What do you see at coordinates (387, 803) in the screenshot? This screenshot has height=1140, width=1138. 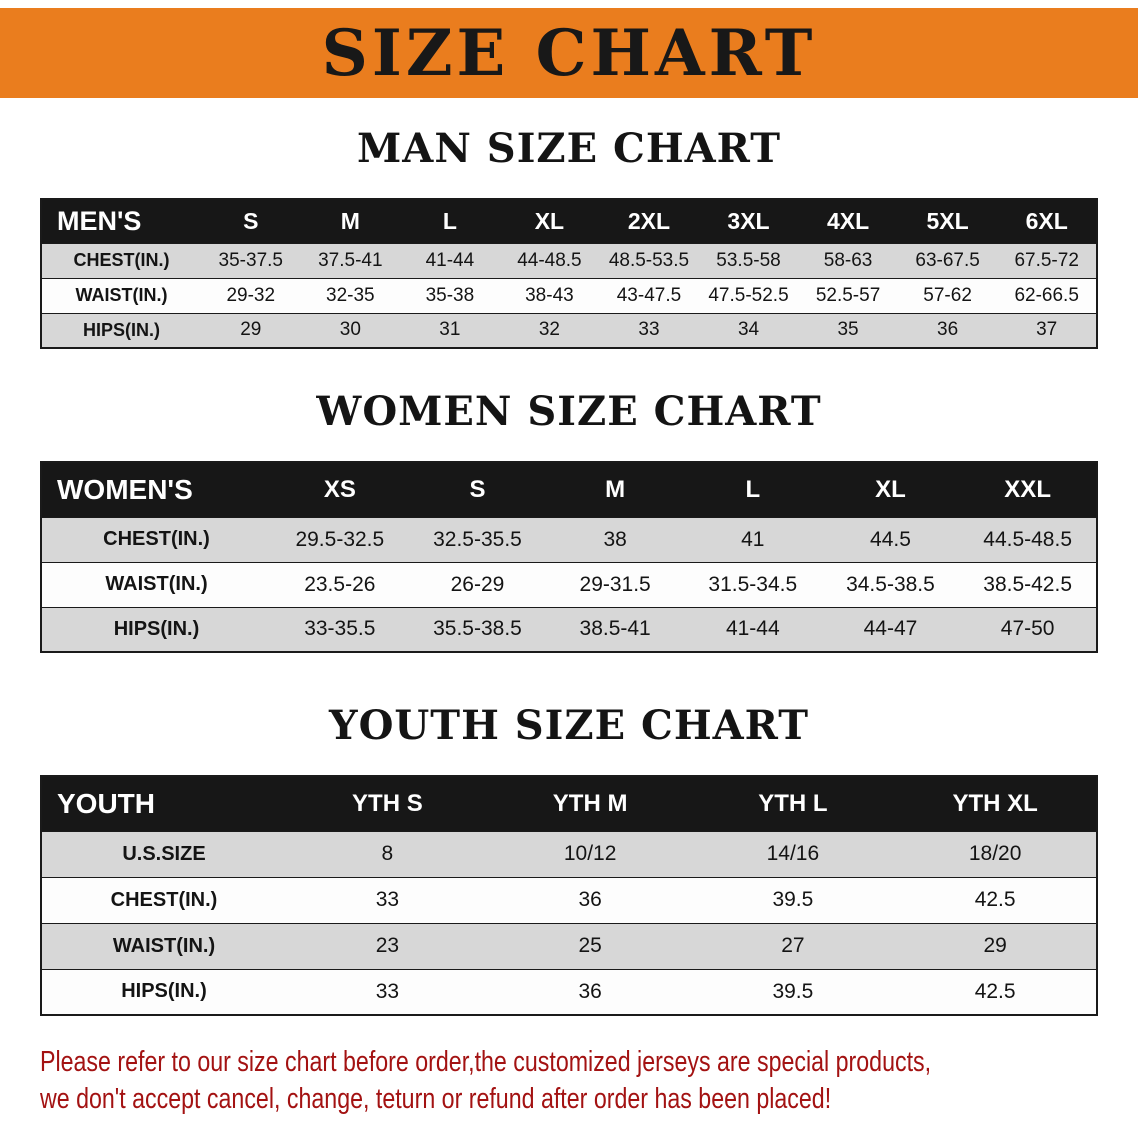 I see `size-column-header: YTH S` at bounding box center [387, 803].